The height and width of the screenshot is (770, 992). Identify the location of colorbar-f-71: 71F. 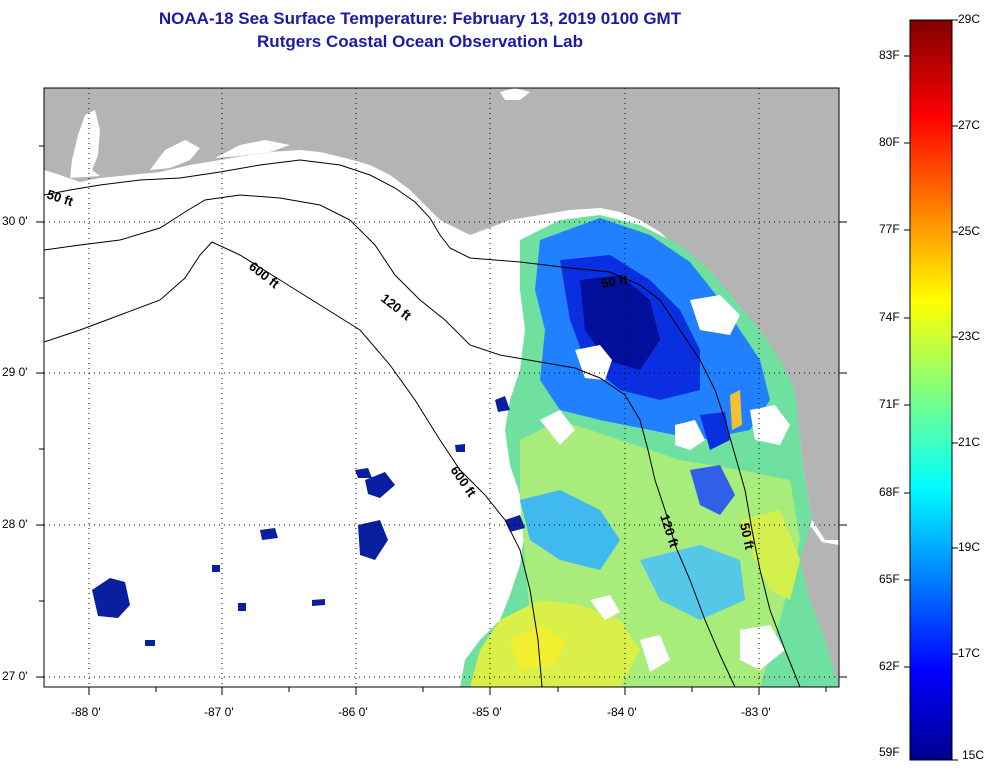
(889, 404).